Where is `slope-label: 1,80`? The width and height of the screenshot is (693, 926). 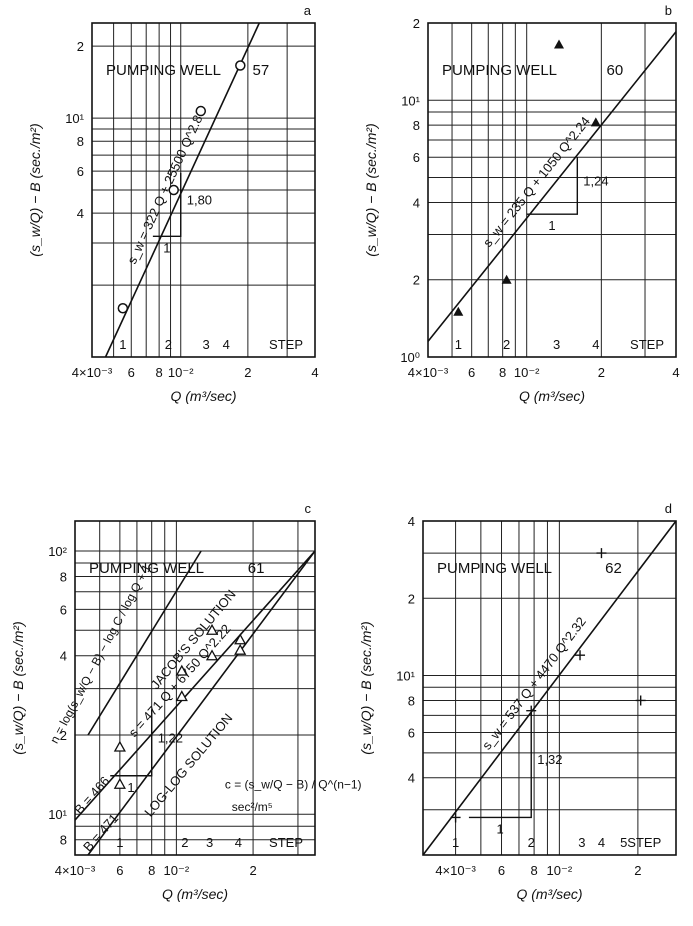 slope-label: 1,80 is located at coordinates (199, 200).